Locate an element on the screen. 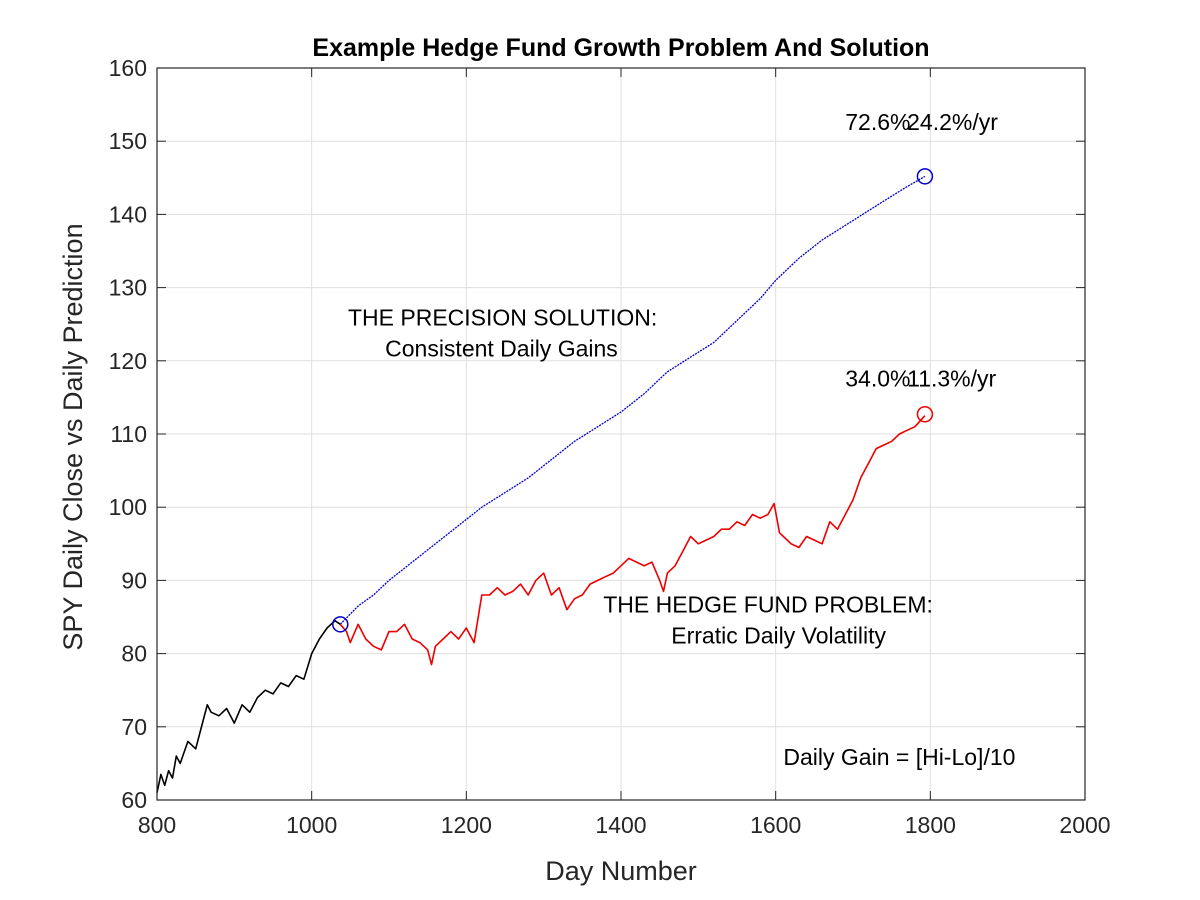  x-tick-label: 800 is located at coordinates (157, 825).